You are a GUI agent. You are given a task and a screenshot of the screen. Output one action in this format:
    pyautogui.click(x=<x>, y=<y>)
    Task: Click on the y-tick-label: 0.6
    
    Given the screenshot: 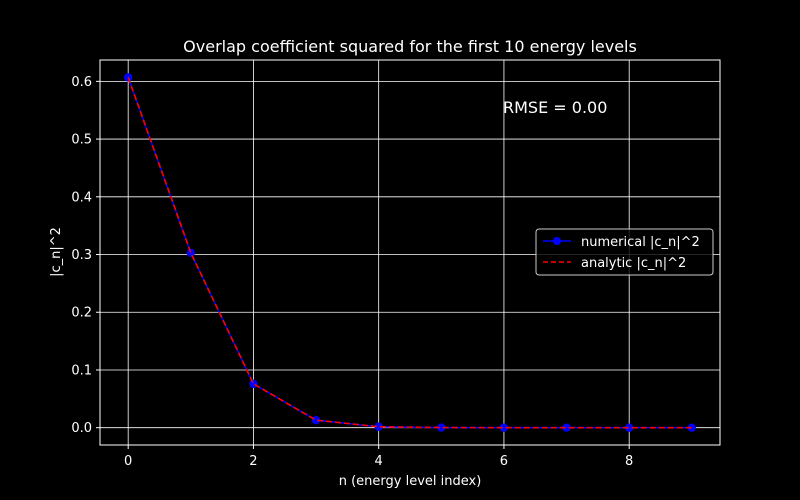 What is the action you would take?
    pyautogui.click(x=81, y=82)
    